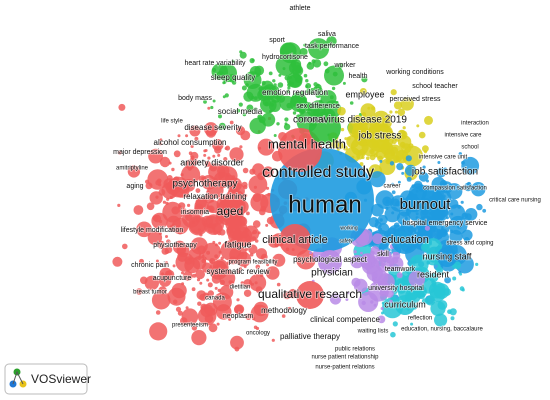 The height and width of the screenshot is (400, 550). Describe the element at coordinates (61, 379) in the screenshot. I see `logo-text: VOSviewer` at that location.